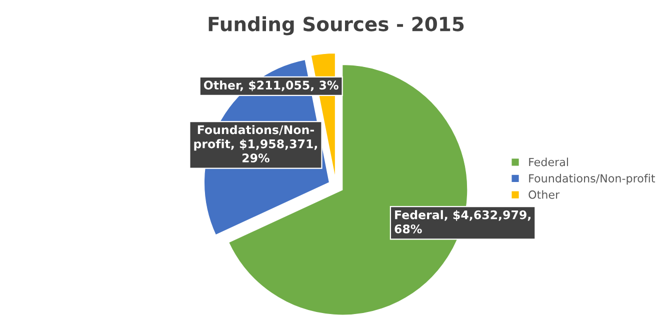 The height and width of the screenshot is (326, 672). What do you see at coordinates (548, 162) in the screenshot?
I see `legend-label: Federal` at bounding box center [548, 162].